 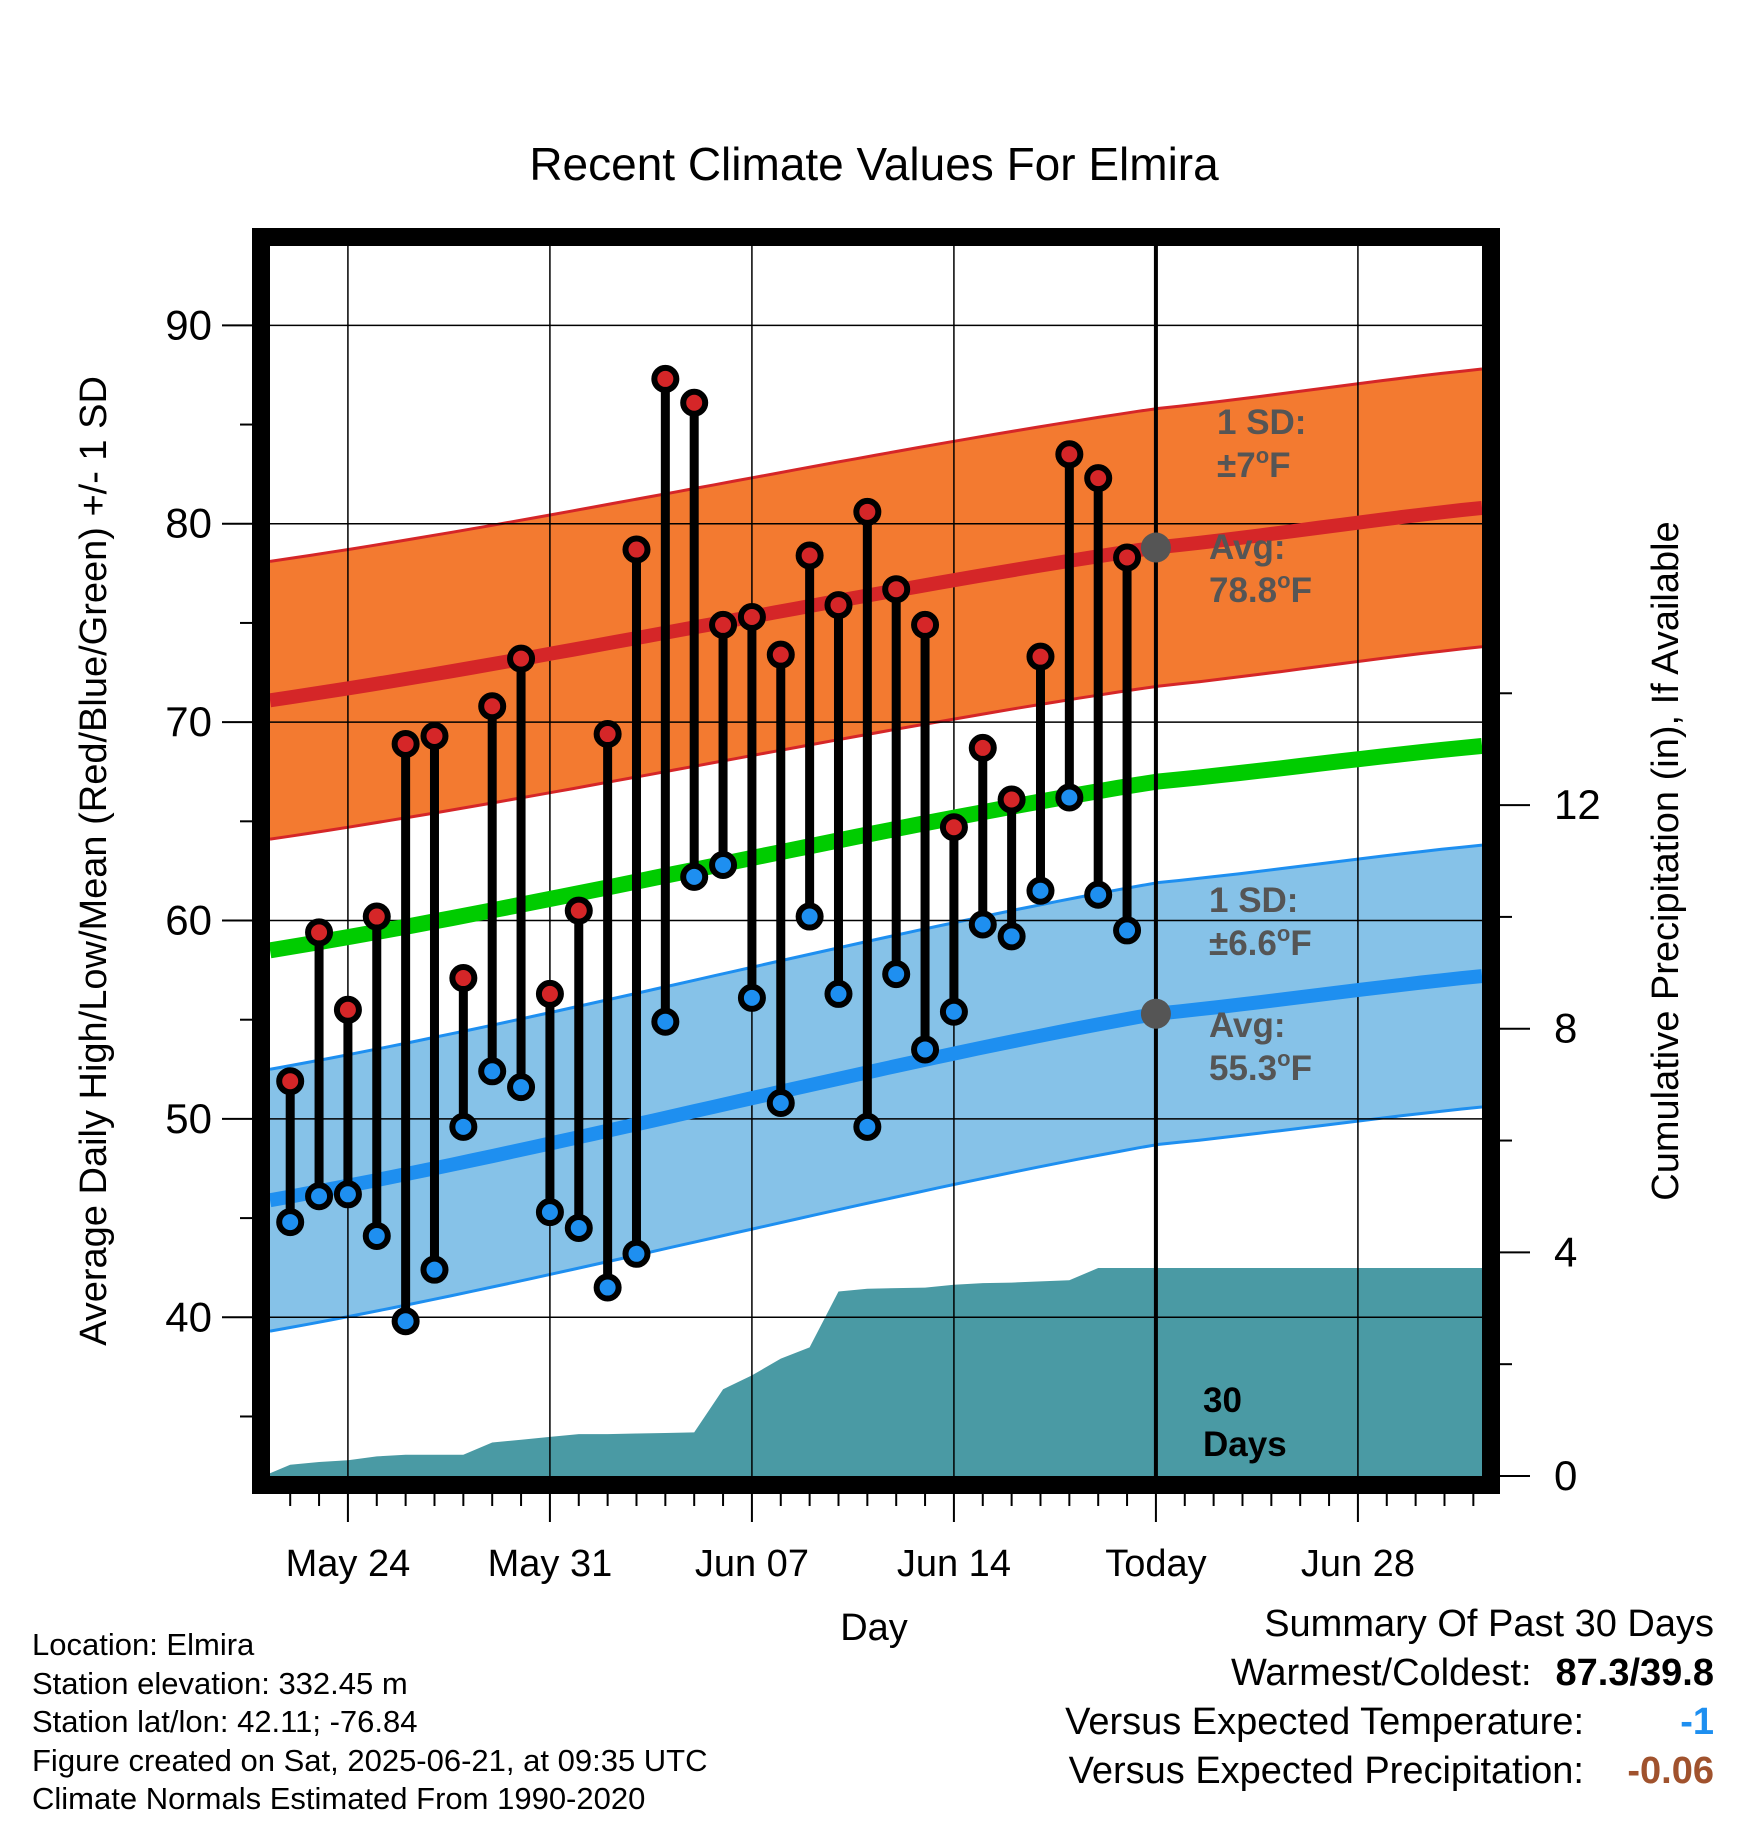 I want to click on annotation-high-avg-line1: Avg:, so click(x=1247, y=547).